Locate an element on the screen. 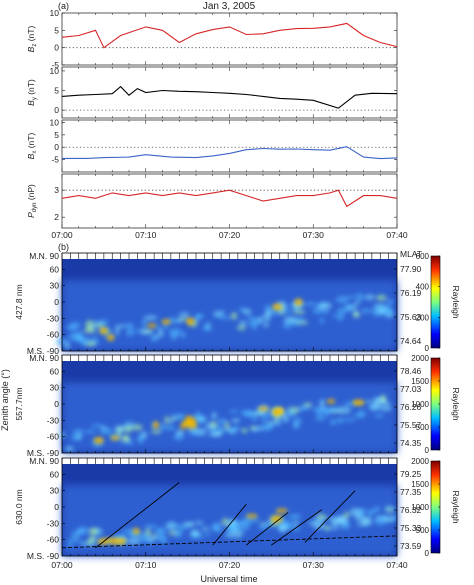 The width and height of the screenshot is (474, 585). y-tick-label: -60 is located at coordinates (53, 437).